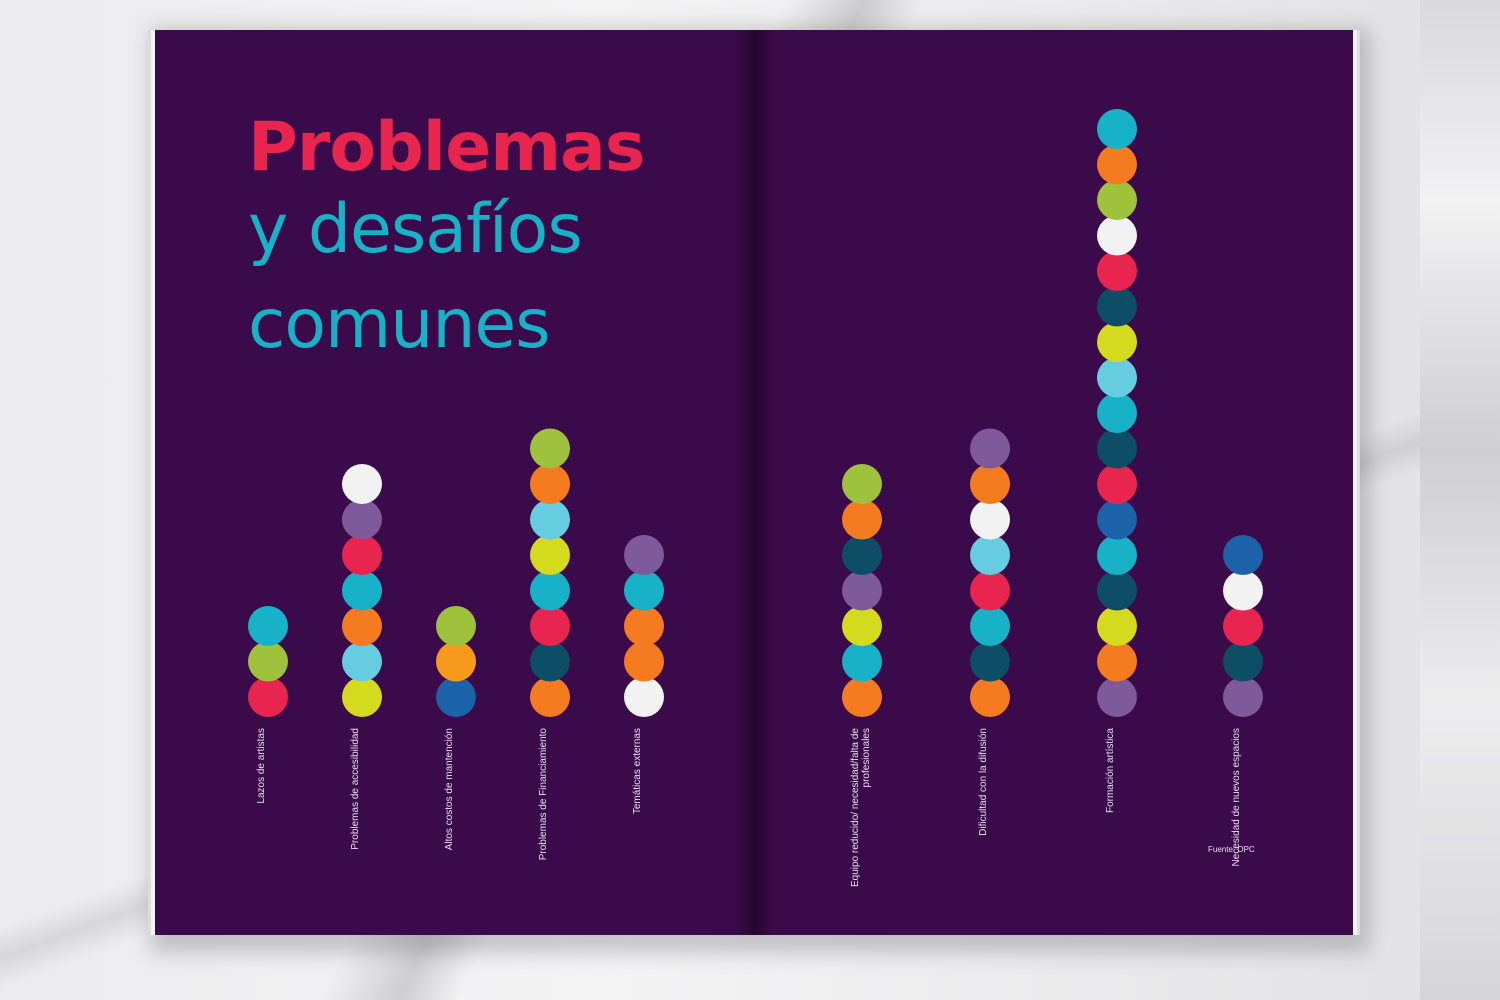 Image resolution: width=1500 pixels, height=1000 pixels. I want to click on page-title-line-2: y desafíos, so click(415, 229).